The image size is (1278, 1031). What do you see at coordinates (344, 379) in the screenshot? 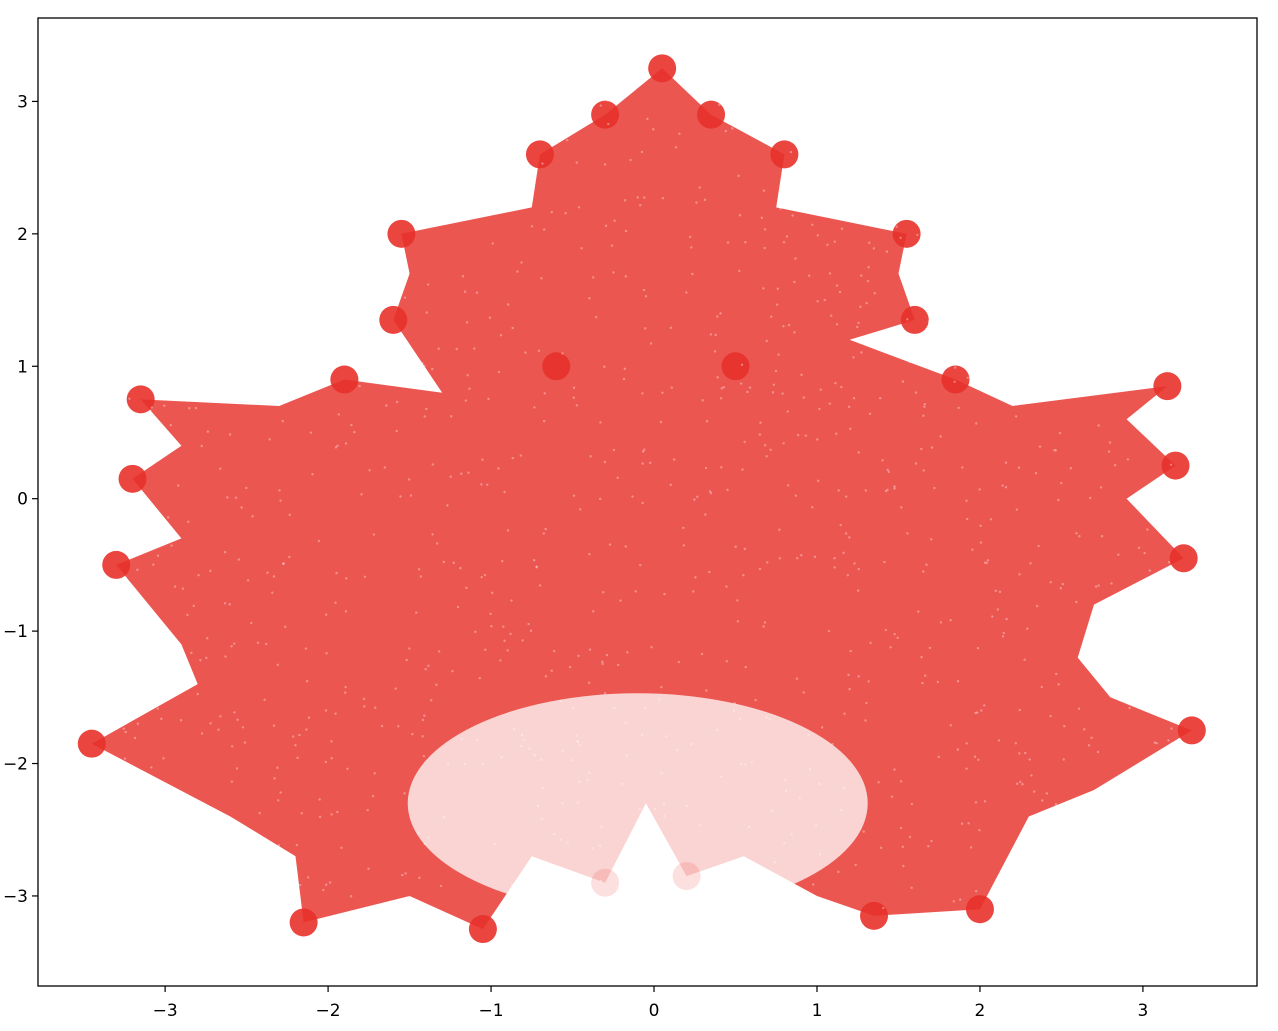
I see `data-point` at bounding box center [344, 379].